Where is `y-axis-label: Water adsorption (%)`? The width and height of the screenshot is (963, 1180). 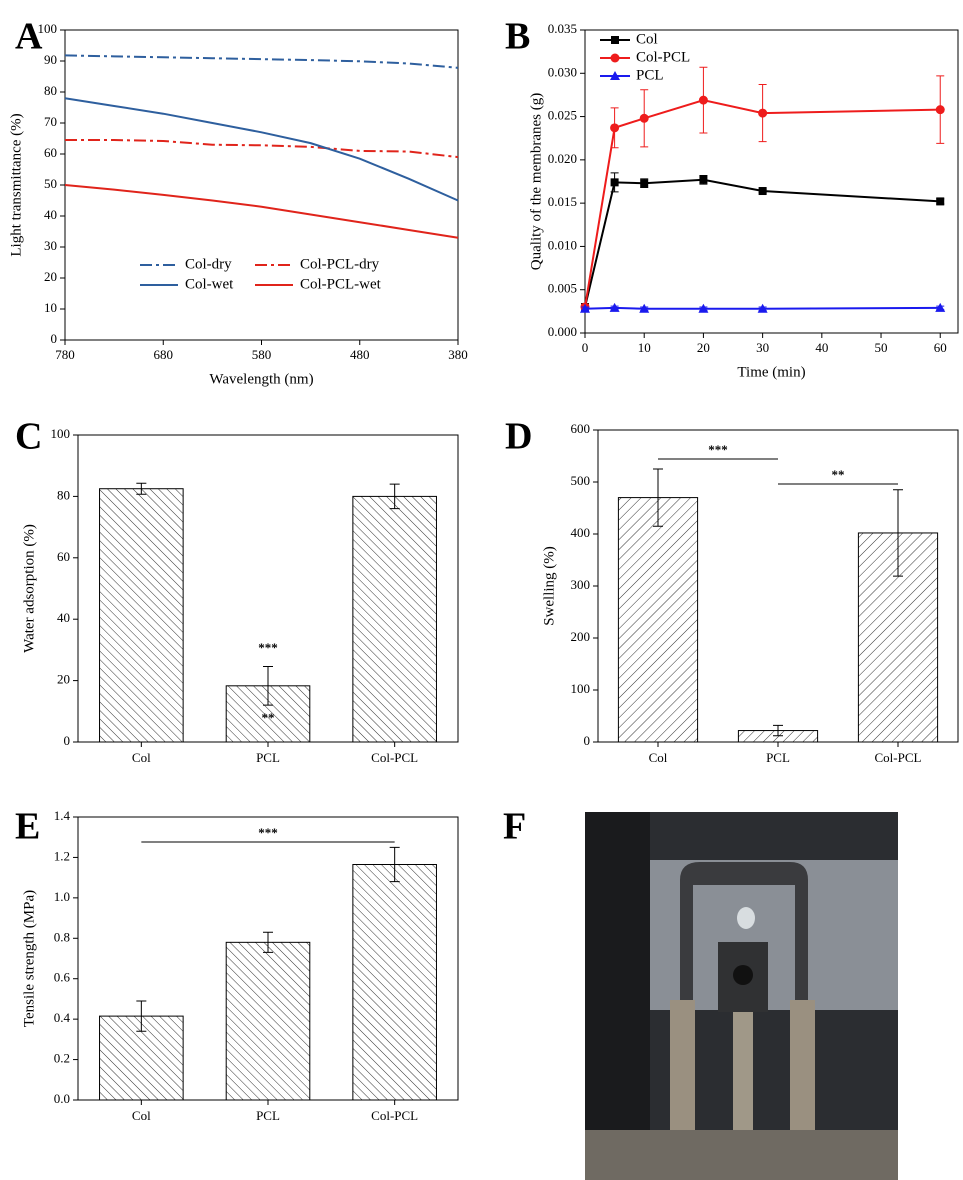
y-axis-label: Water adsorption (%) is located at coordinates (29, 588).